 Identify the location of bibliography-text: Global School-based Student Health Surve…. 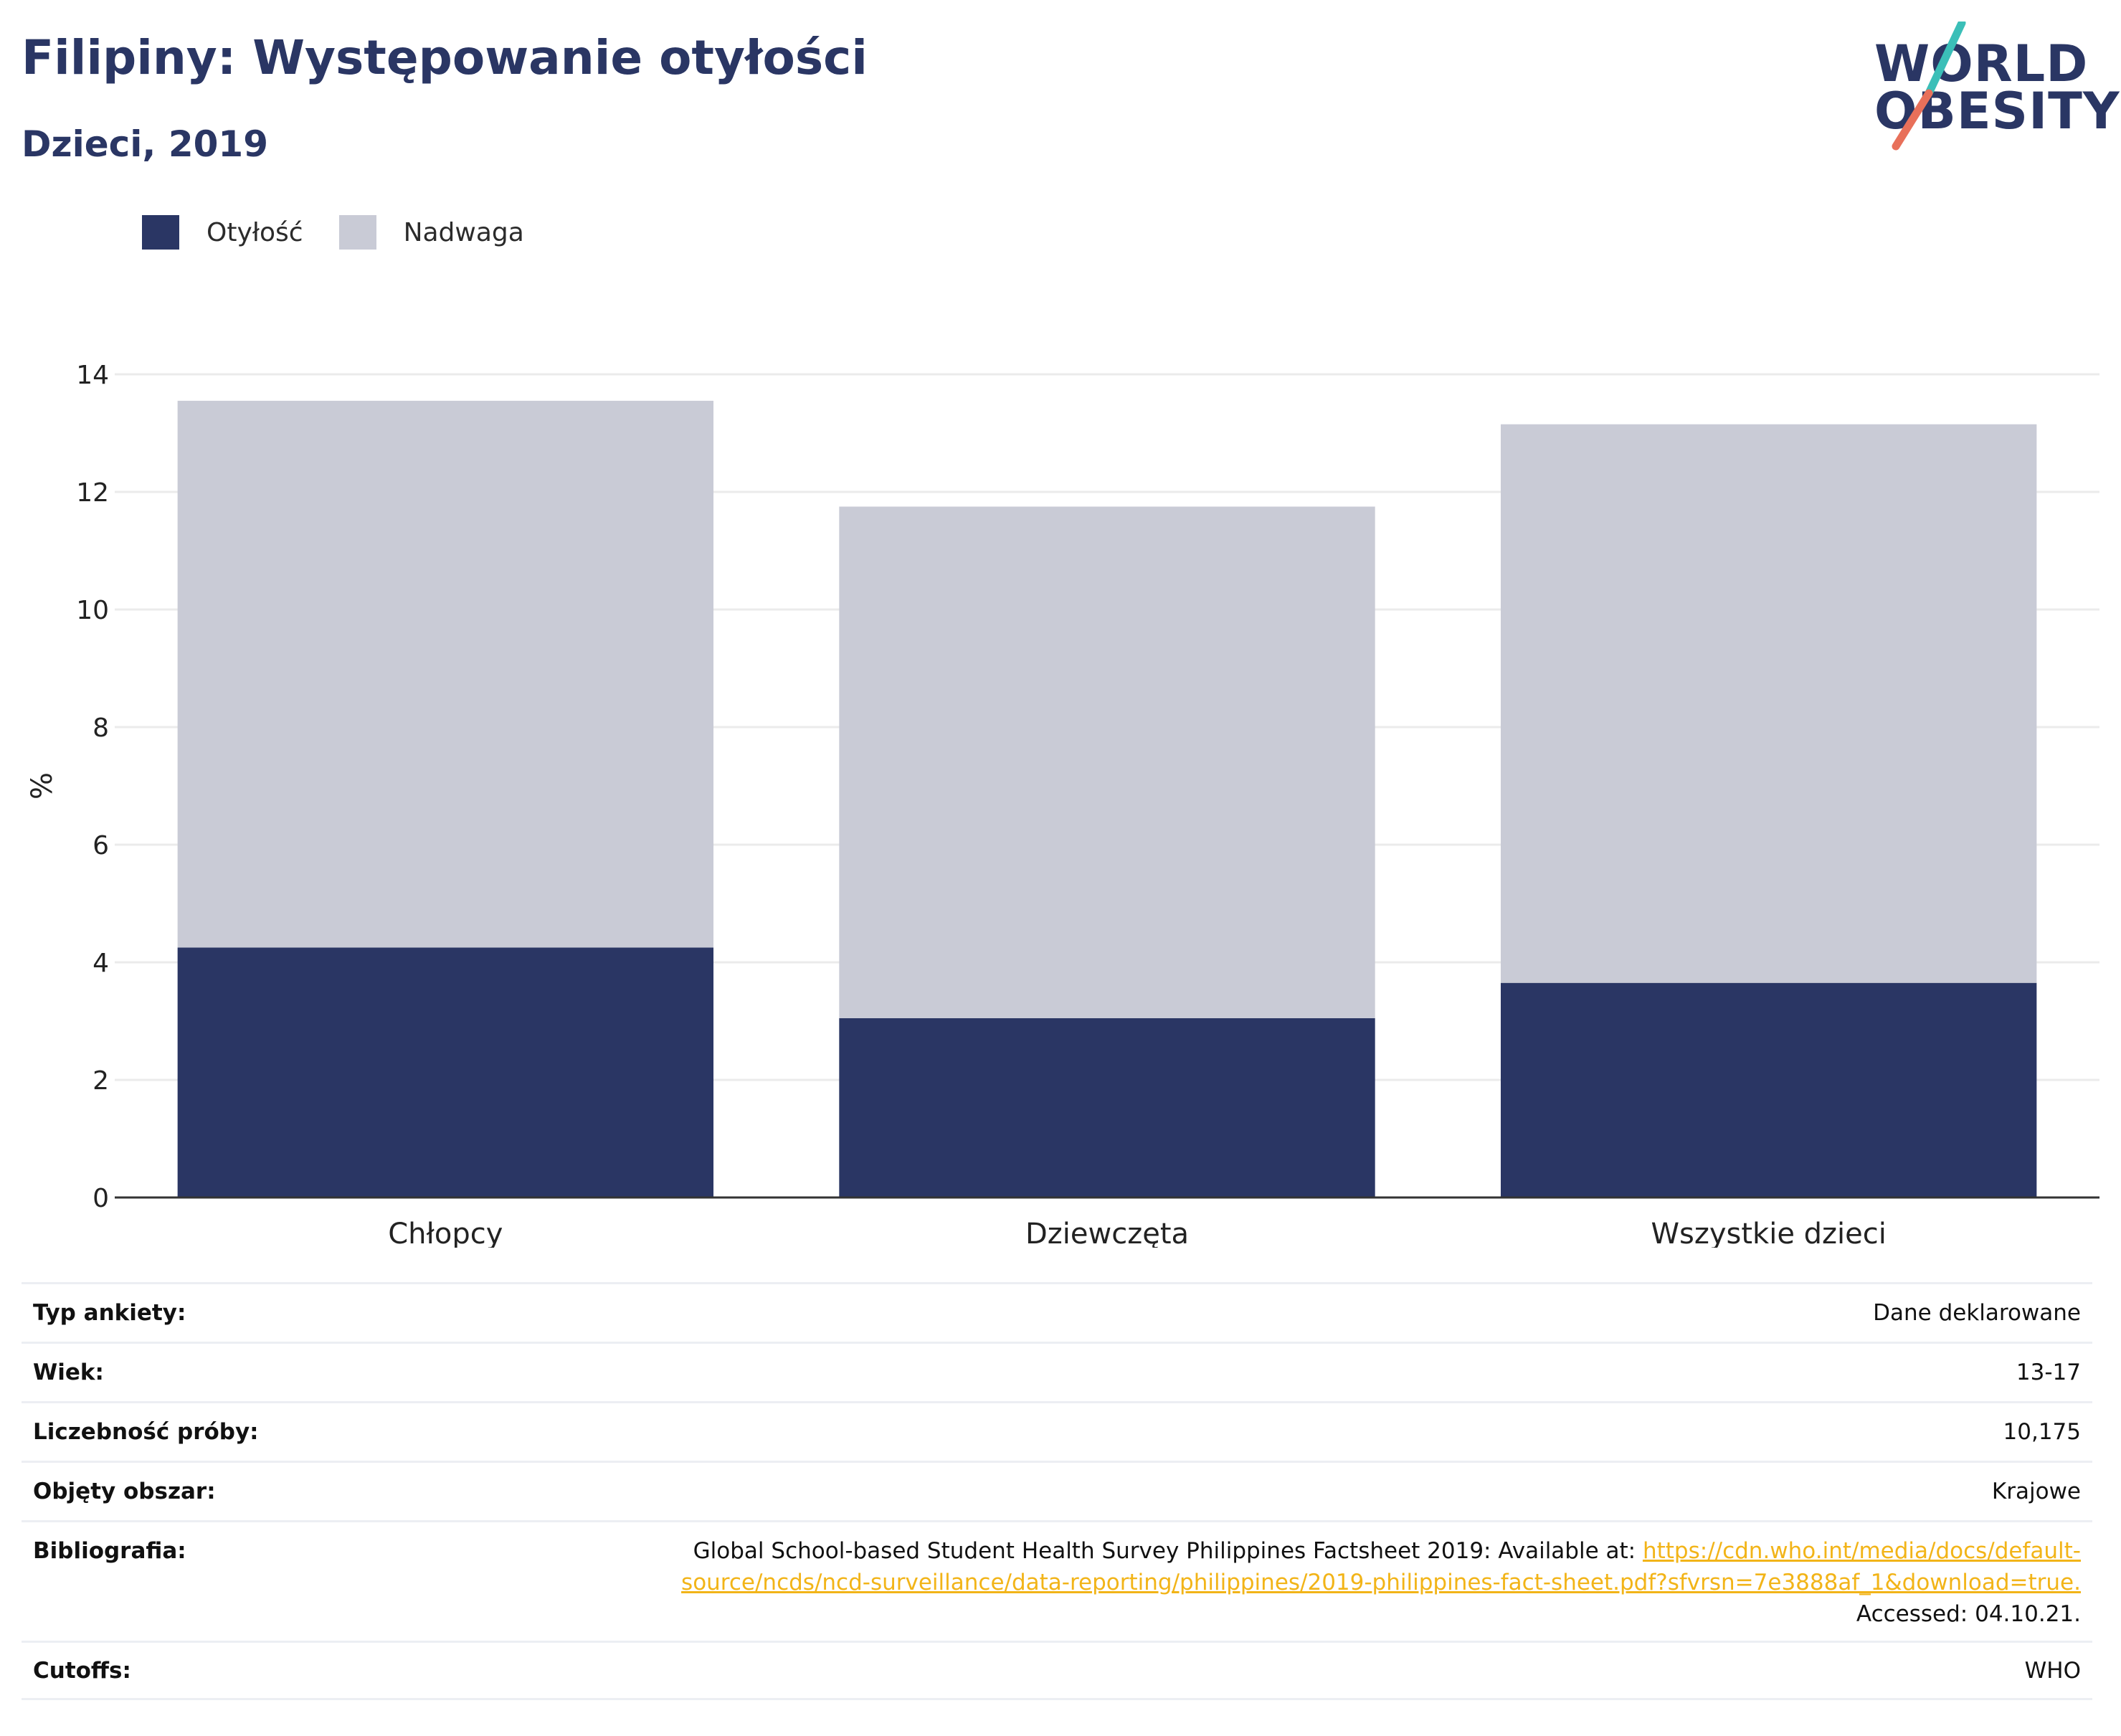
(1168, 1551).